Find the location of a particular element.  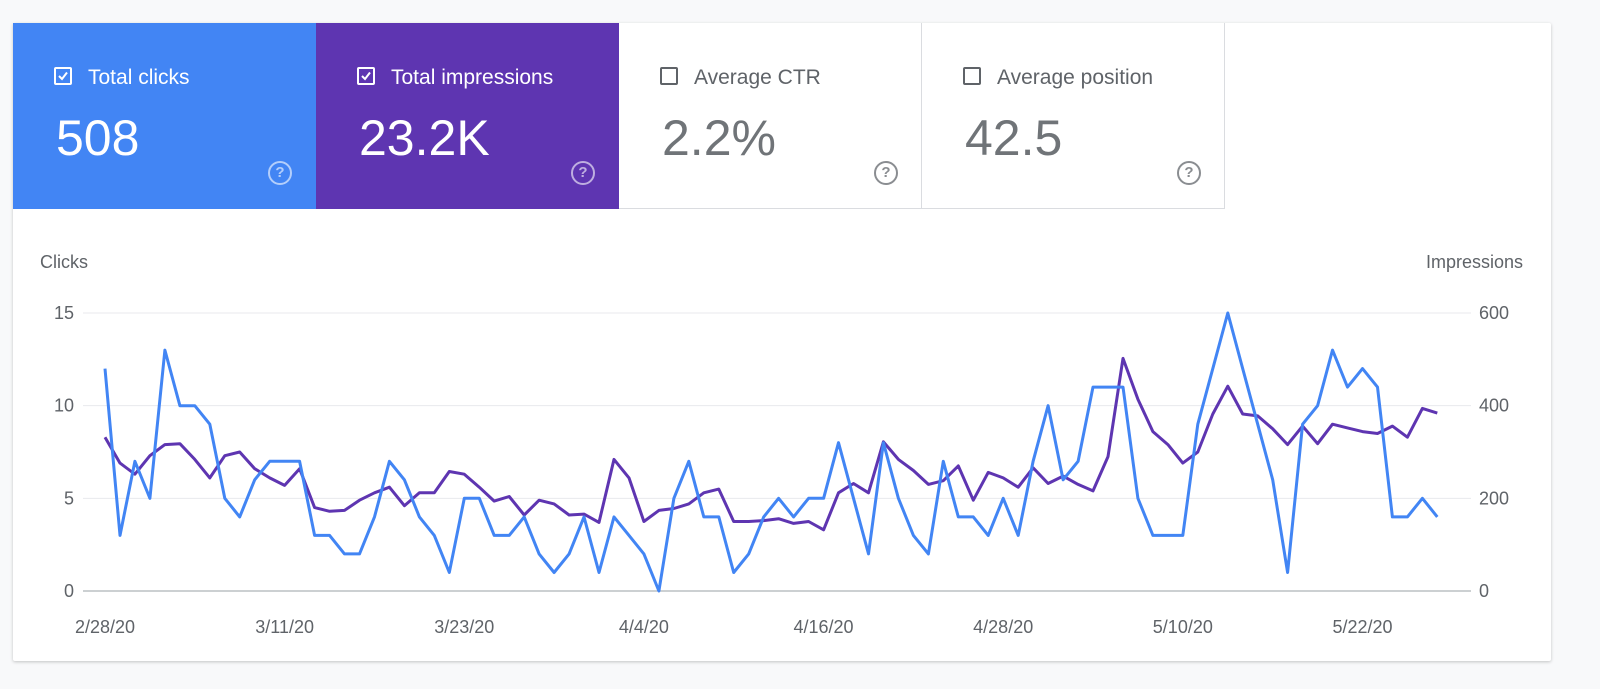

metric-card-total-clicks: Total clicks 508 ? is located at coordinates (164, 116).